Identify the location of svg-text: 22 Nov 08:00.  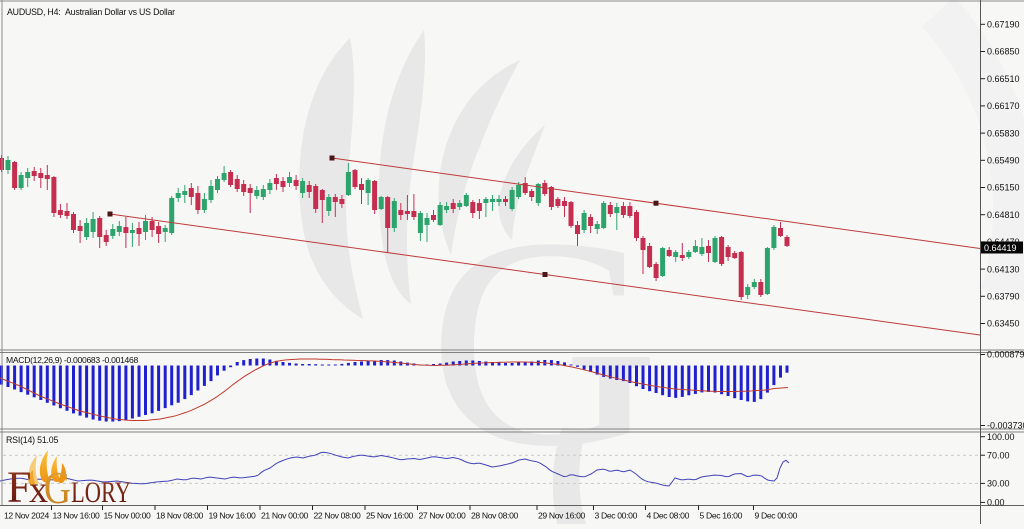
(337, 516).